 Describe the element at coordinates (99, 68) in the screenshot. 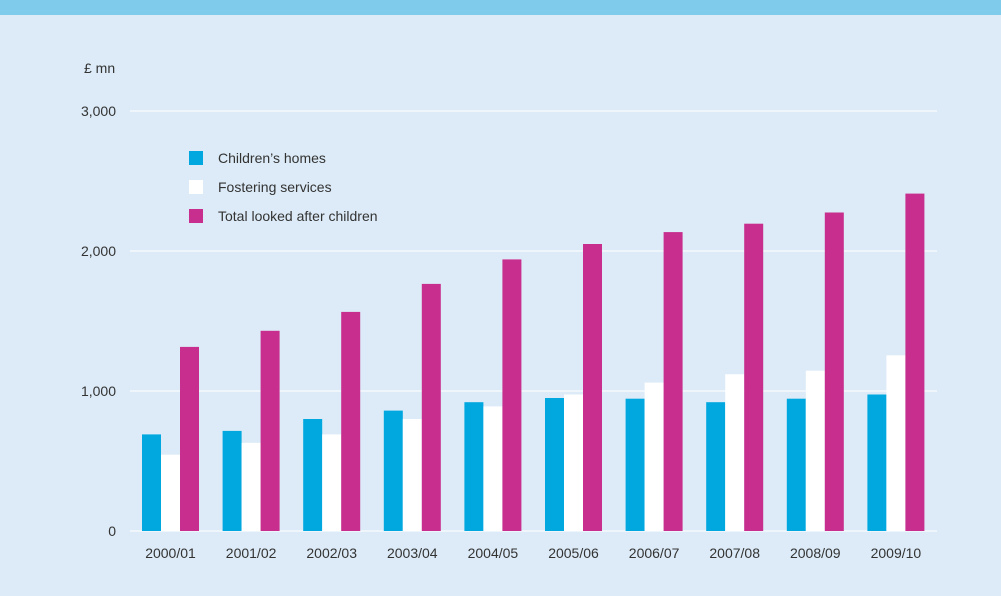

I see `unit-label: £ mn` at that location.